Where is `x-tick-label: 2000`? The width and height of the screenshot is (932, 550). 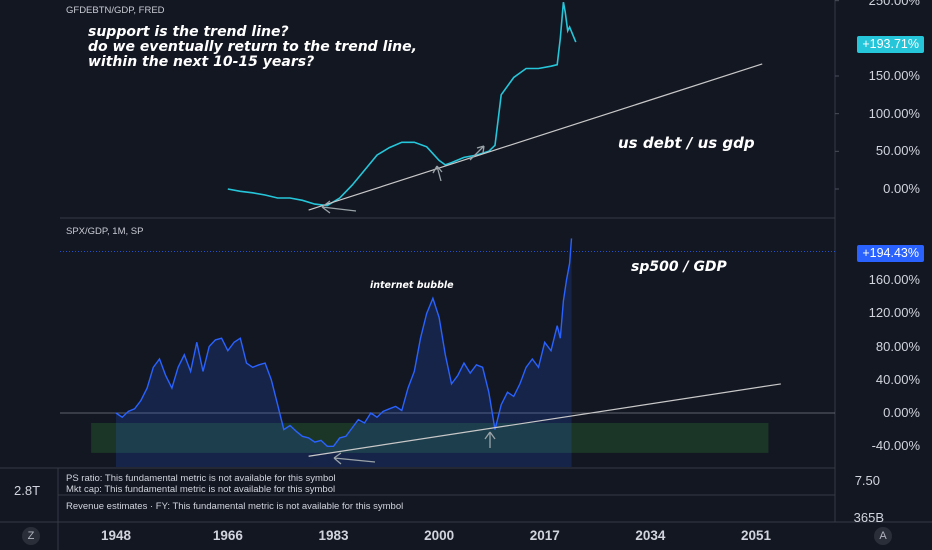
x-tick-label: 2000 is located at coordinates (439, 535).